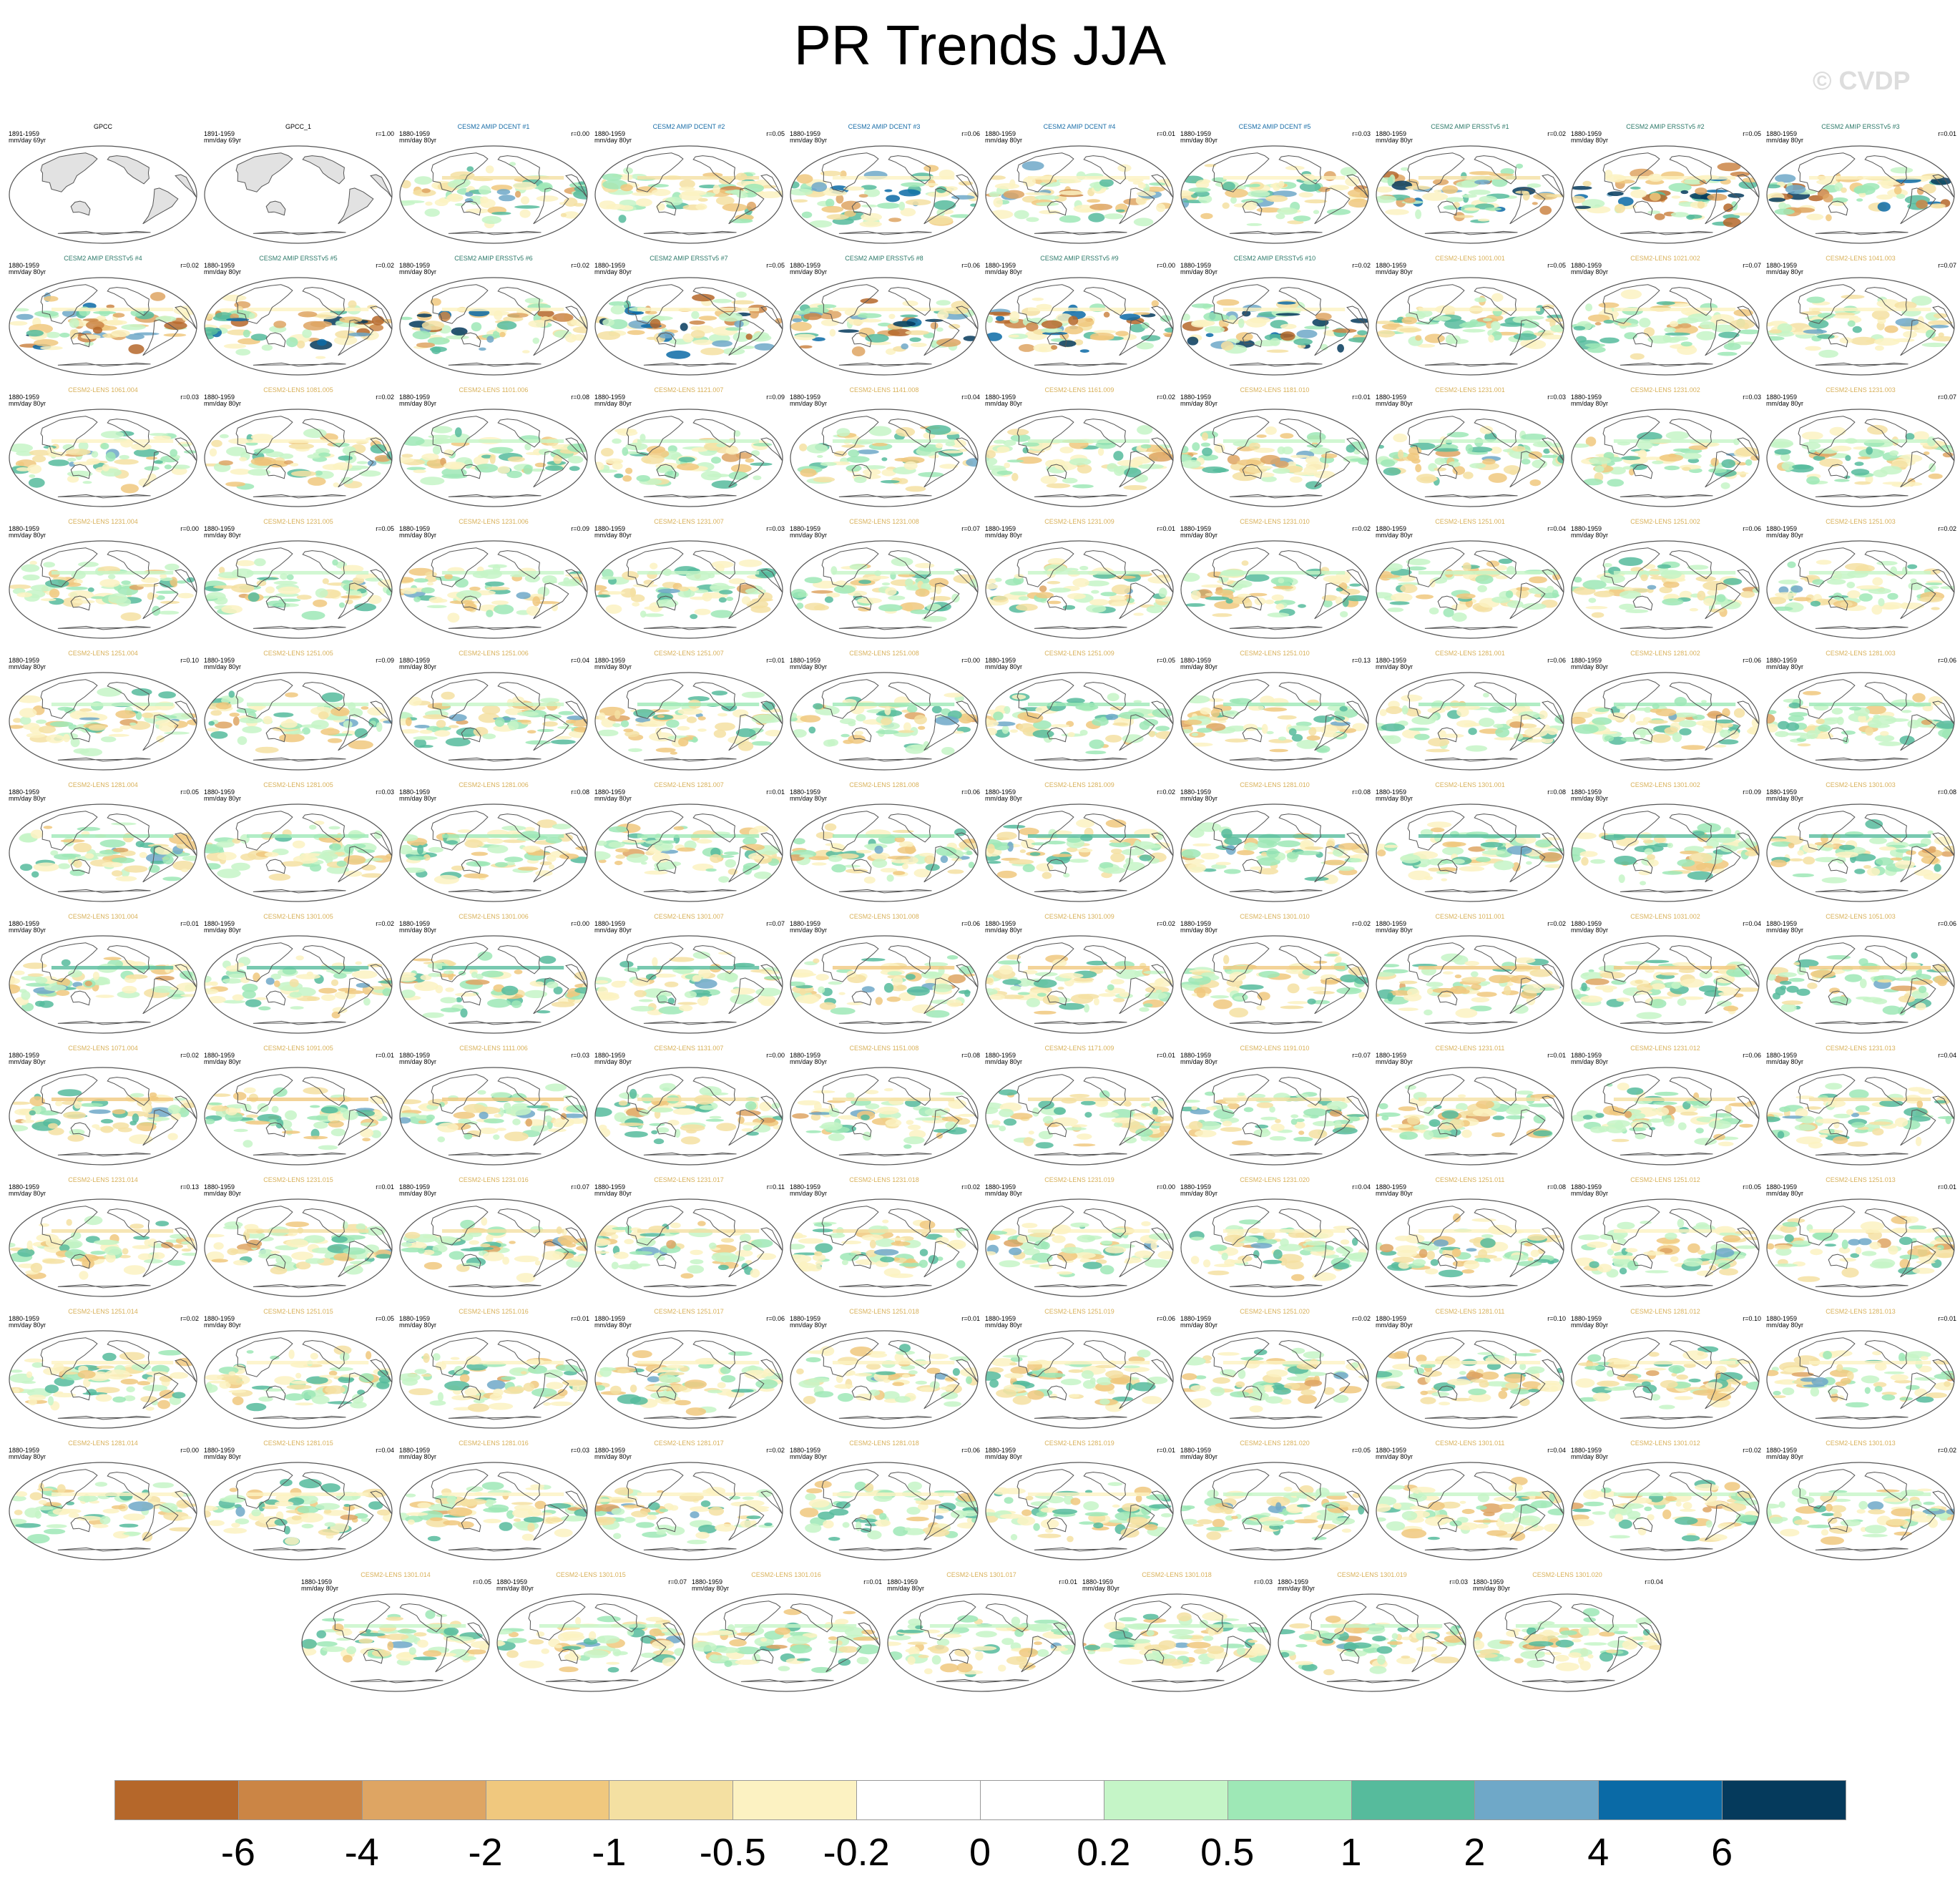  What do you see at coordinates (298, 390) in the screenshot?
I see `panel-title: CESM2-LENS 1081.005` at bounding box center [298, 390].